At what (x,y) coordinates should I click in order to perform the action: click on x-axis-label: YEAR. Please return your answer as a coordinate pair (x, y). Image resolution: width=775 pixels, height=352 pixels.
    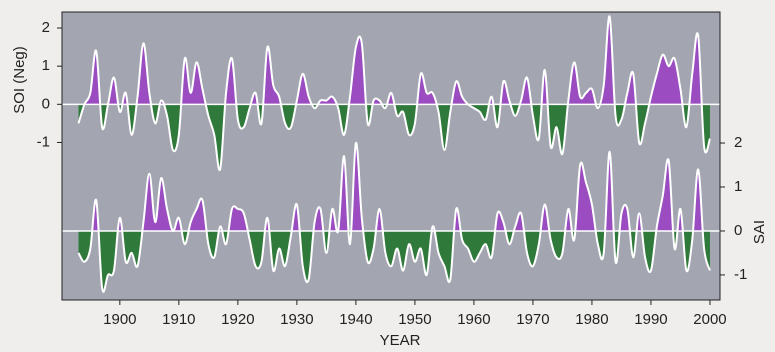
    Looking at the image, I should click on (400, 340).